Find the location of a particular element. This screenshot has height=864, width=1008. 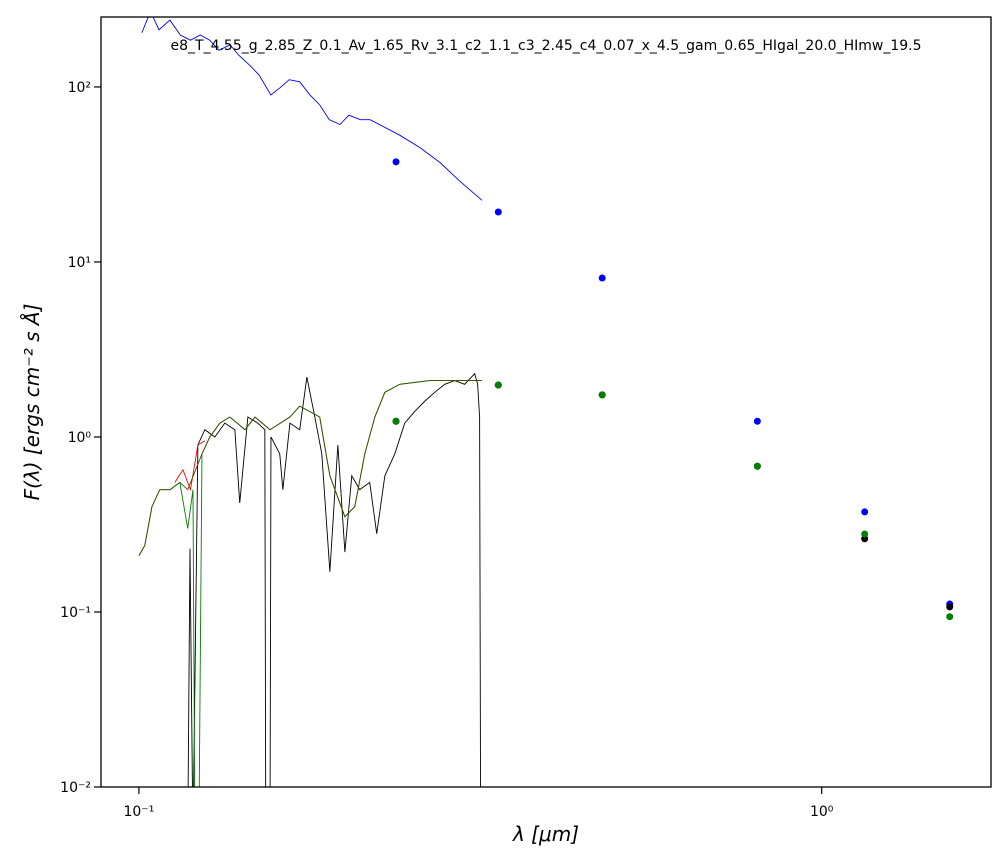

y-tick-label: 10⁻² is located at coordinates (75, 788).